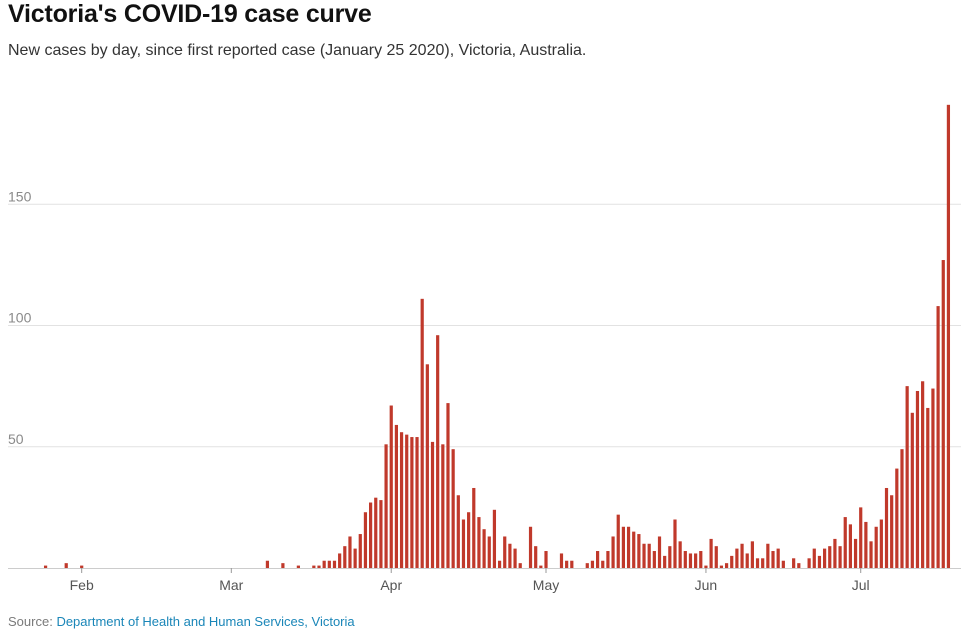  I want to click on x-tick-label: Mar, so click(231, 585).